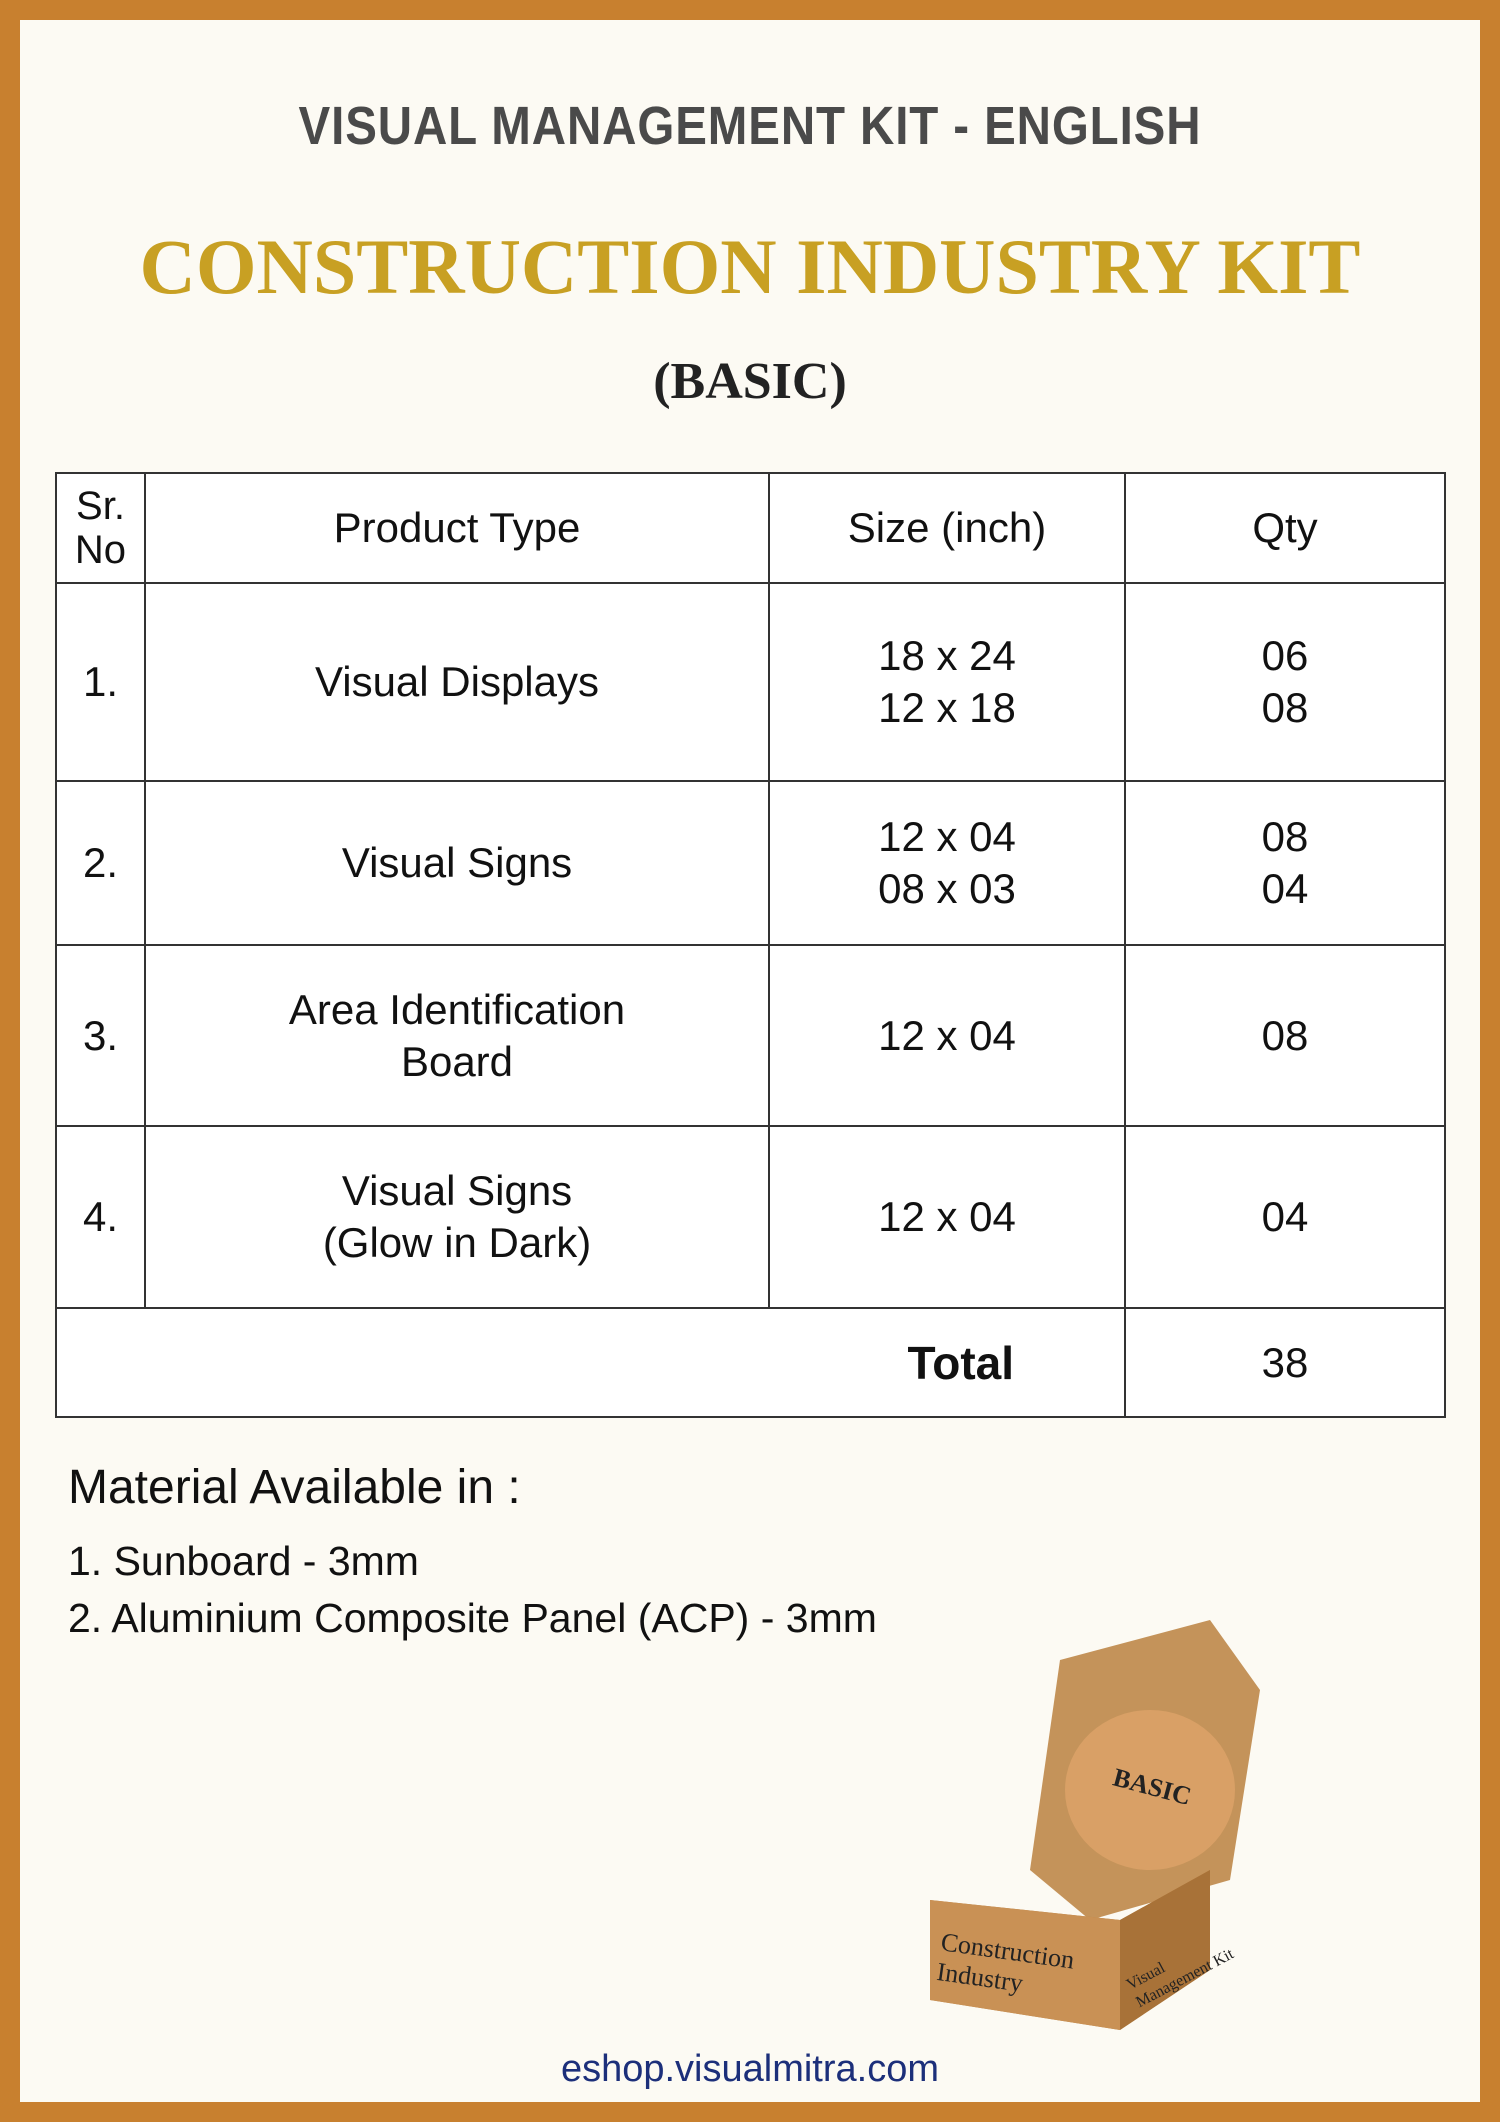 The width and height of the screenshot is (1500, 2122). Describe the element at coordinates (100, 863) in the screenshot. I see `sr-cell: 2.` at that location.